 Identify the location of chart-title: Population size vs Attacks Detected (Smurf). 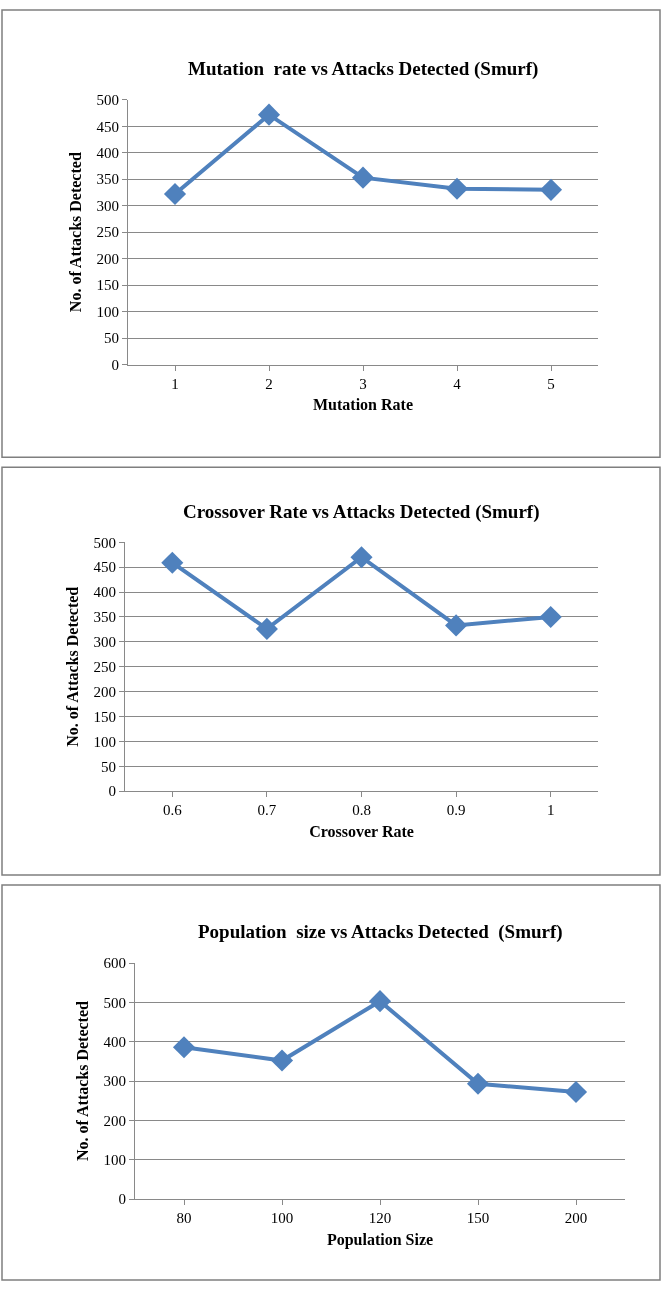
(380, 932).